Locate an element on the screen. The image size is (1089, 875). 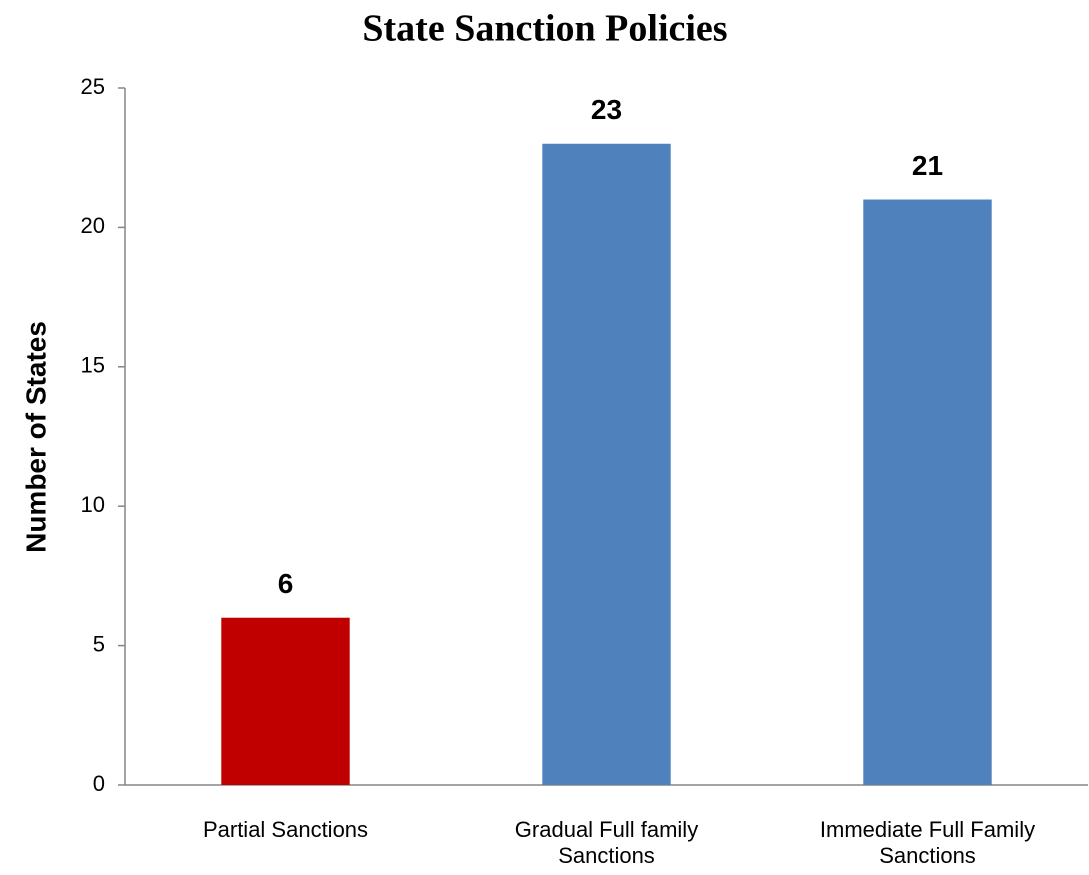
y-tick-label: 5 is located at coordinates (99, 643).